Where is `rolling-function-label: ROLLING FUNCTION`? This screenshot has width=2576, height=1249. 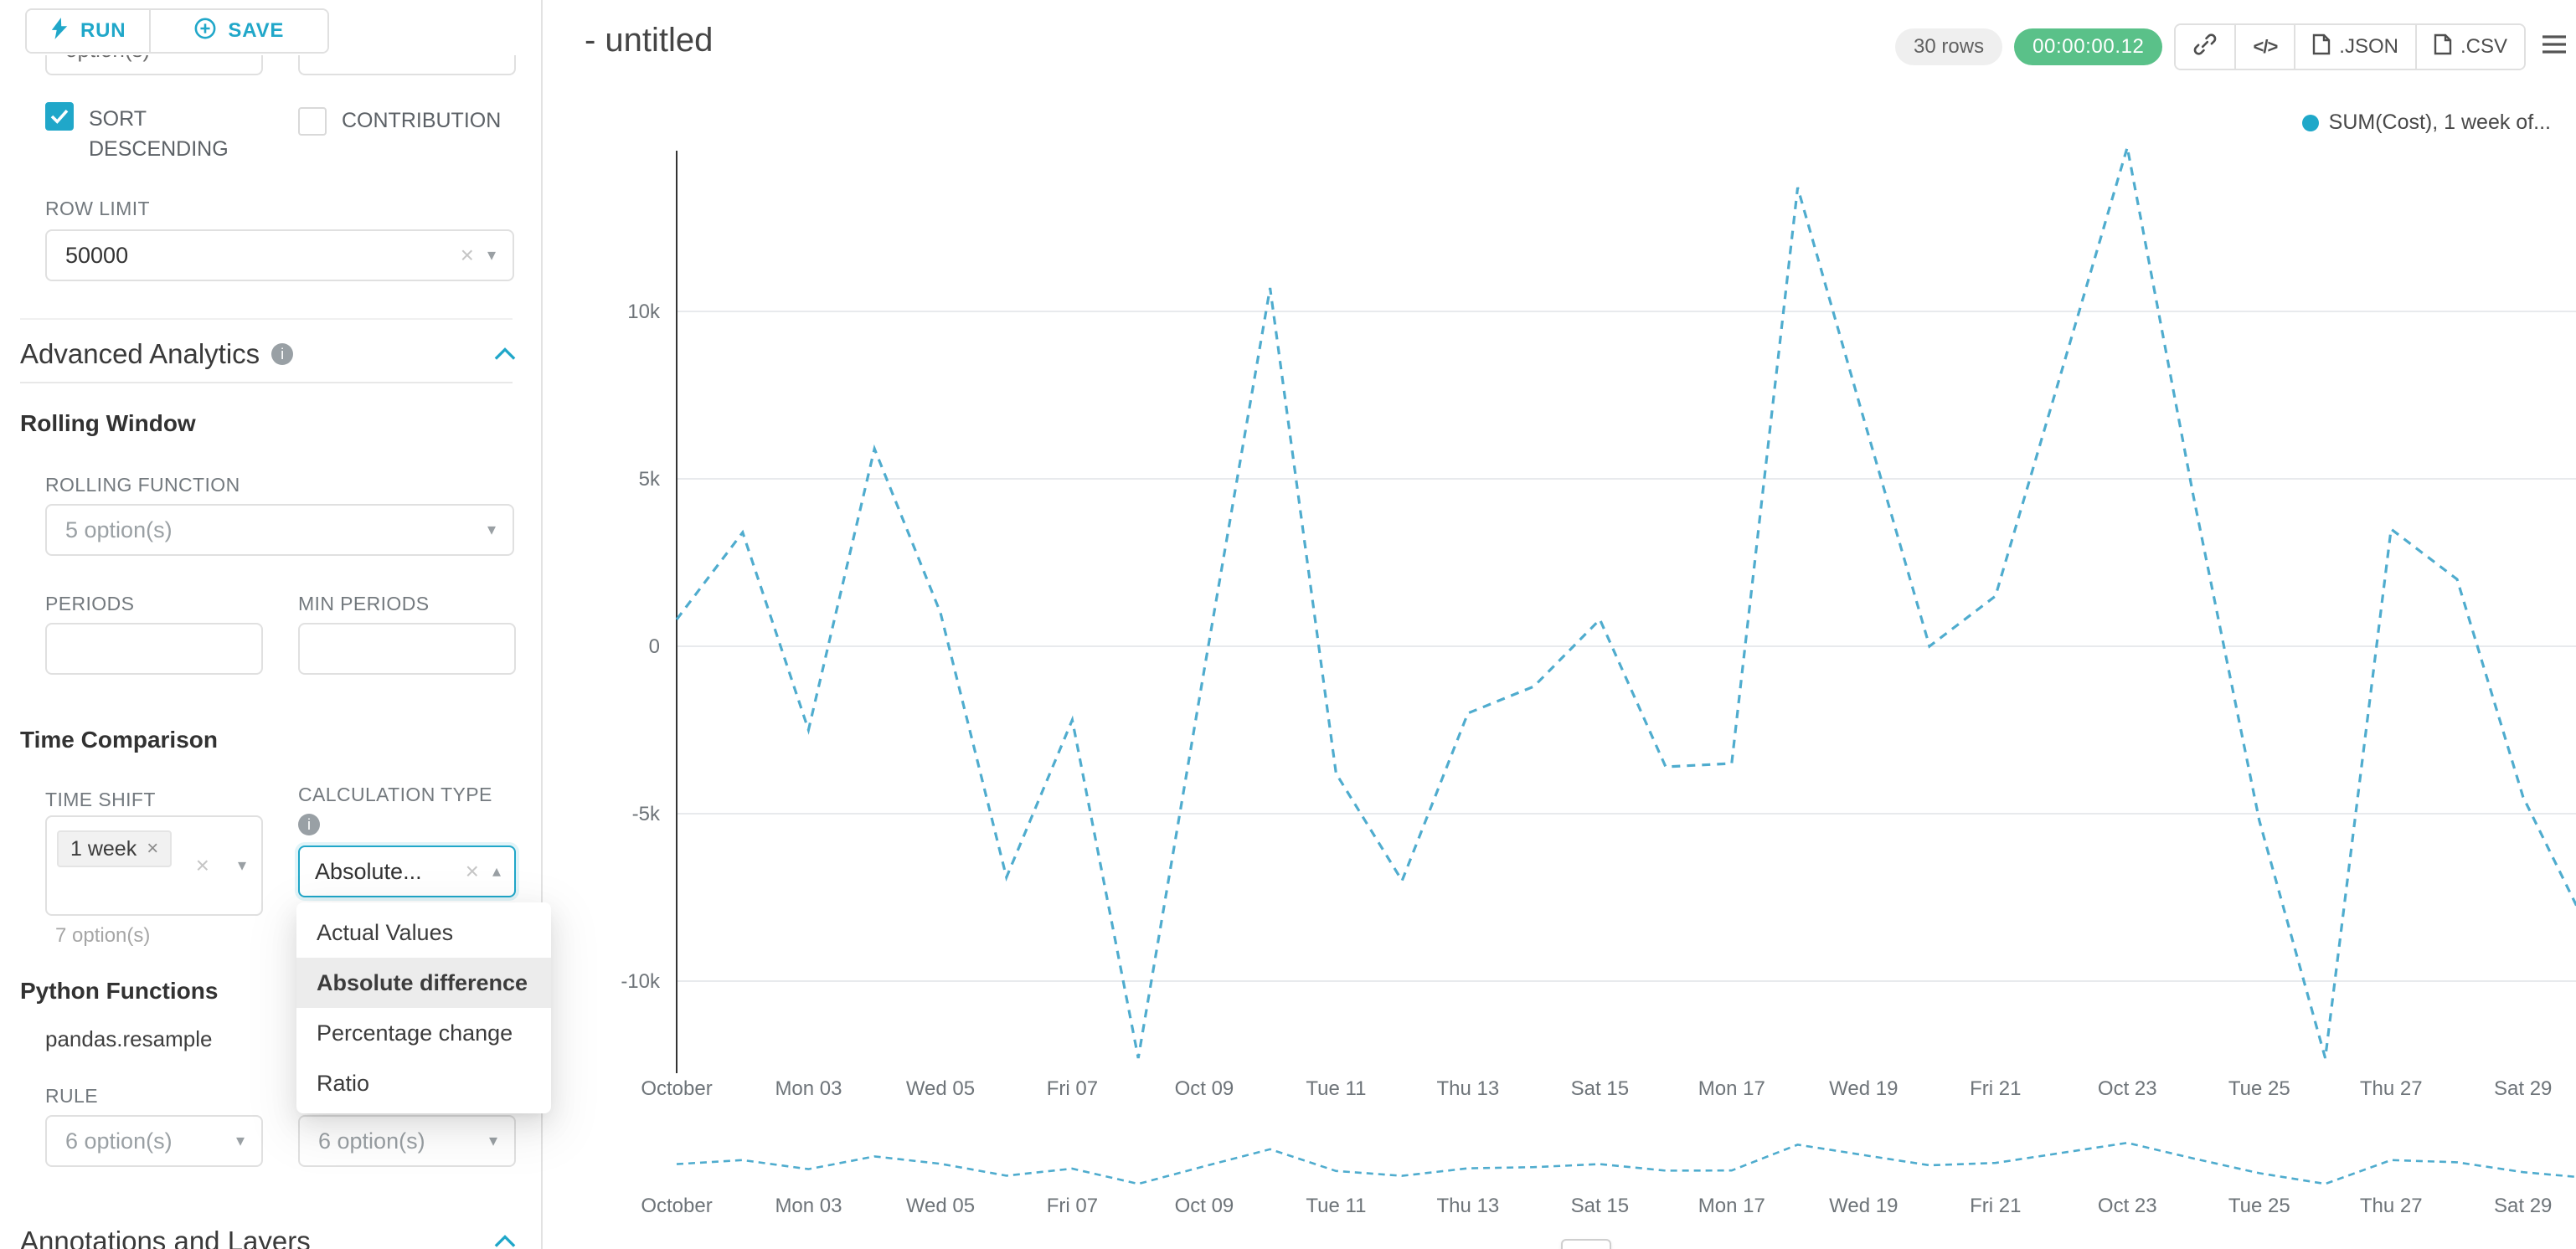
rolling-function-label: ROLLING FUNCTION is located at coordinates (142, 485).